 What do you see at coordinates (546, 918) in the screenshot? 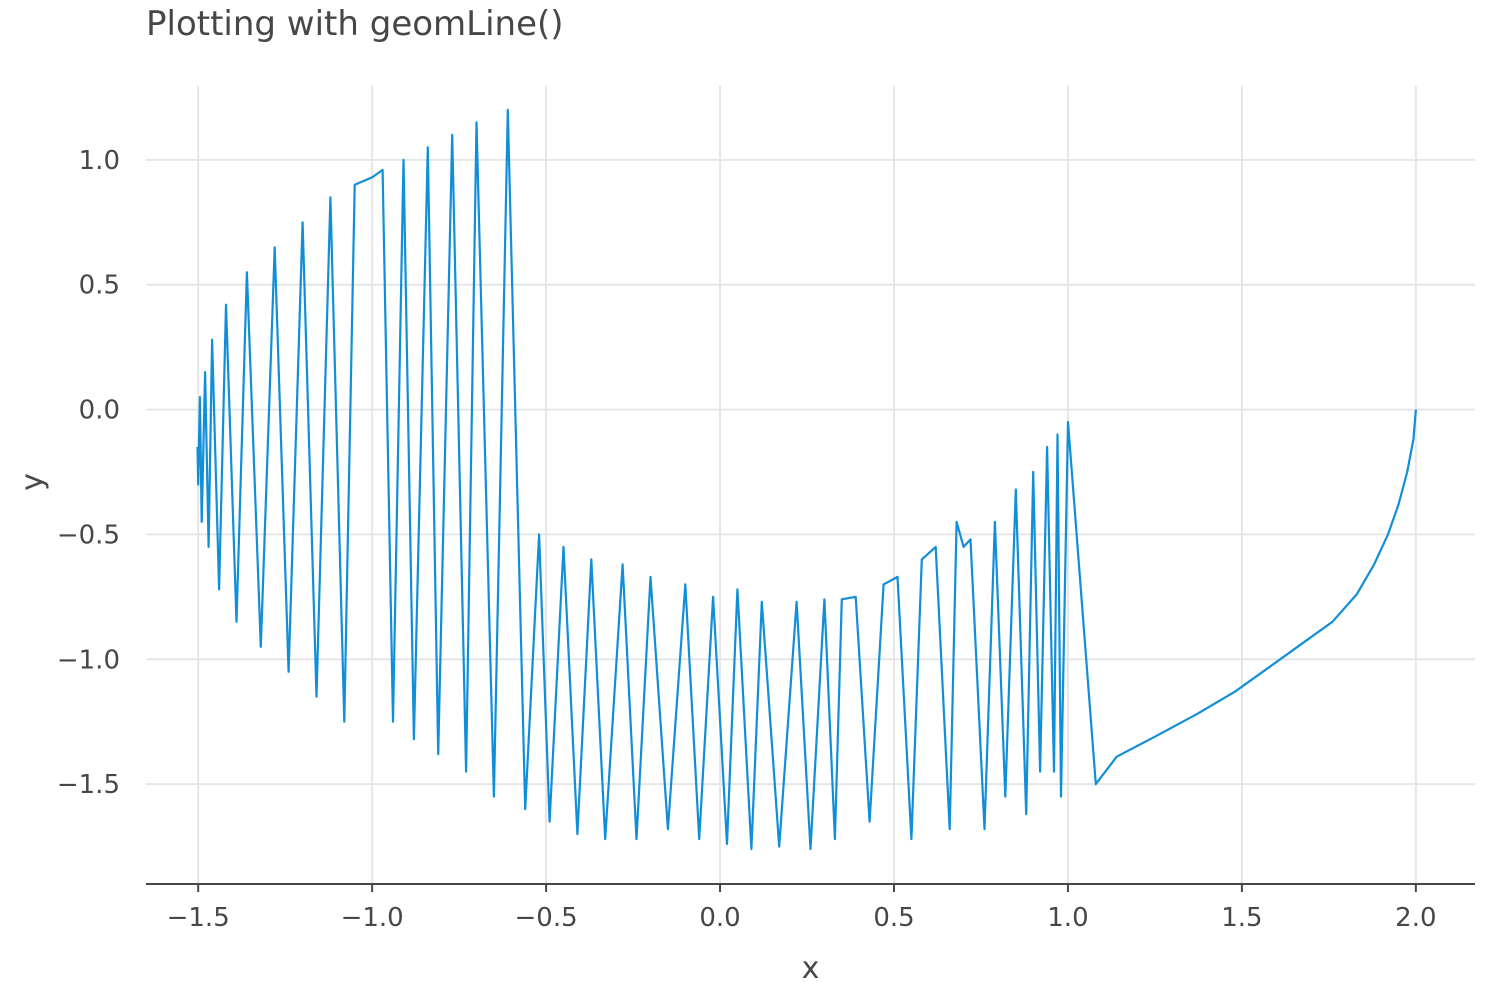
I see `x-tick-label: −0.5` at bounding box center [546, 918].